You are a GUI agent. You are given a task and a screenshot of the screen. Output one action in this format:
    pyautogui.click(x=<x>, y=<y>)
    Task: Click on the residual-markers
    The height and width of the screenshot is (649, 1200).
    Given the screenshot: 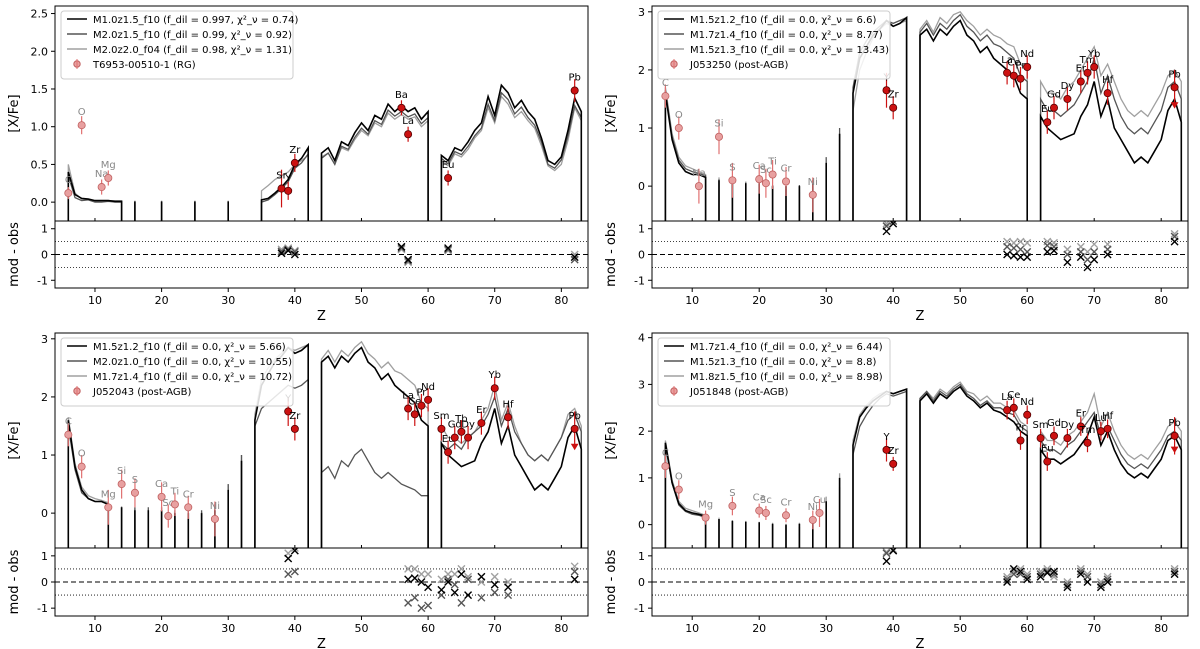 What is the action you would take?
    pyautogui.click(x=1030, y=570)
    